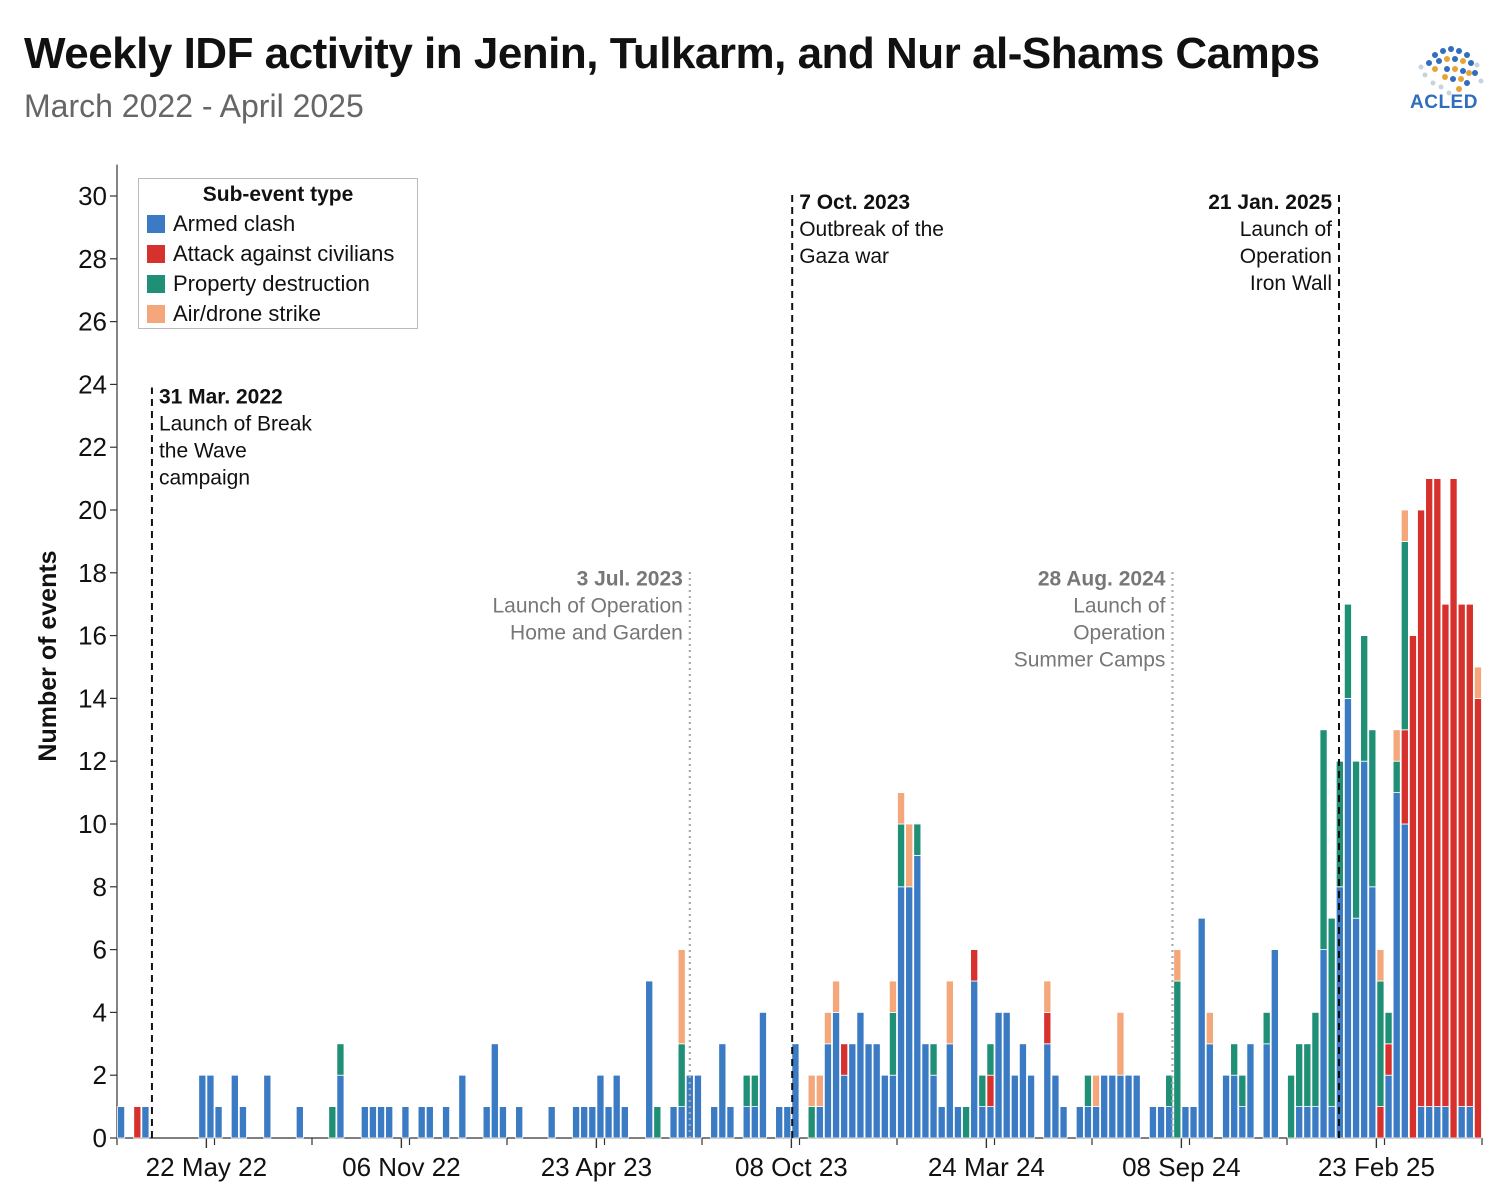 The image size is (1500, 1201). Describe the element at coordinates (203, 451) in the screenshot. I see `annotation-text: the Wave` at that location.